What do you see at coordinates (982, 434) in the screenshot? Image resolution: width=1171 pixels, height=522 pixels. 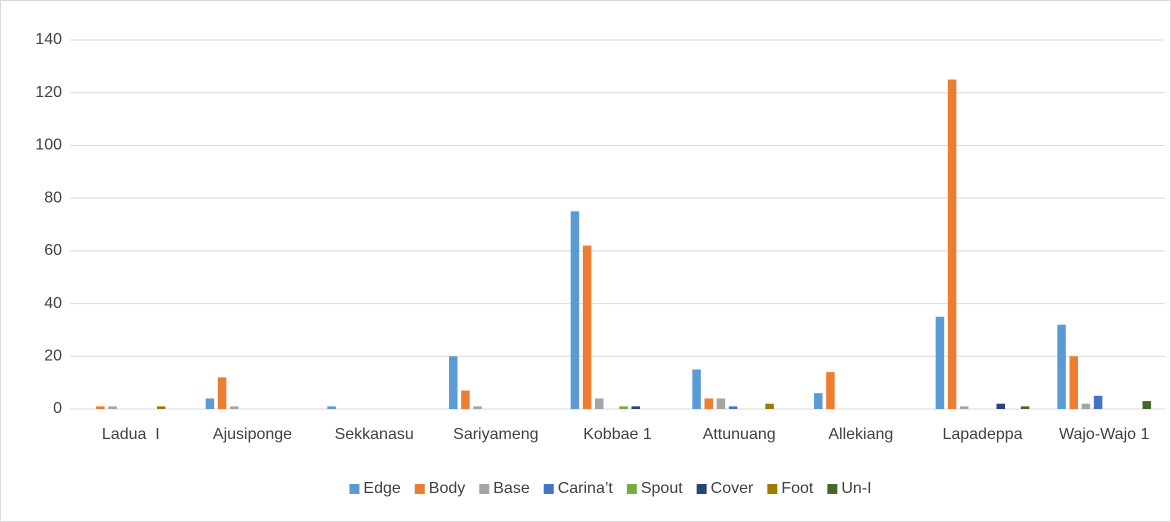 I see `x-tick-label: Lapadeppa` at bounding box center [982, 434].